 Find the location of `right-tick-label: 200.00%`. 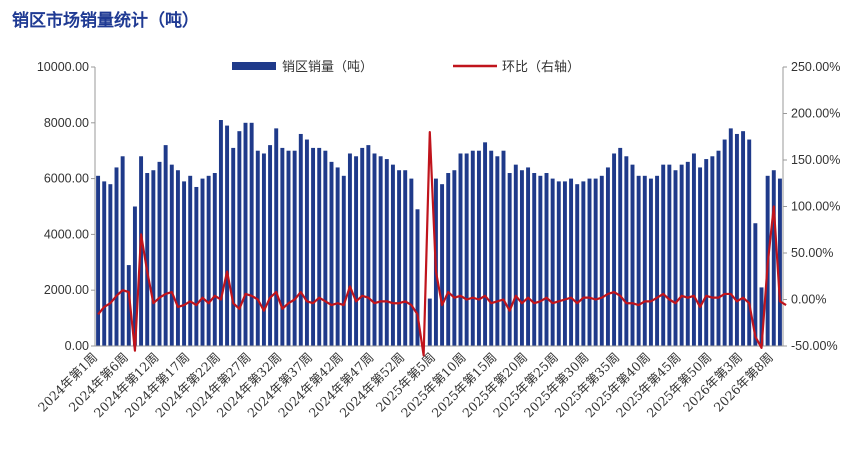

right-tick-label: 200.00% is located at coordinates (815, 114).